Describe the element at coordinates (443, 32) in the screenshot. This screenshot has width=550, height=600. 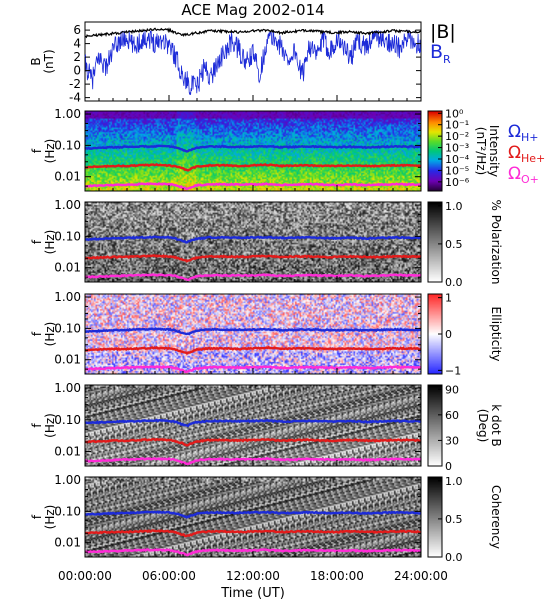
I see `legend-bmag: |B|` at that location.